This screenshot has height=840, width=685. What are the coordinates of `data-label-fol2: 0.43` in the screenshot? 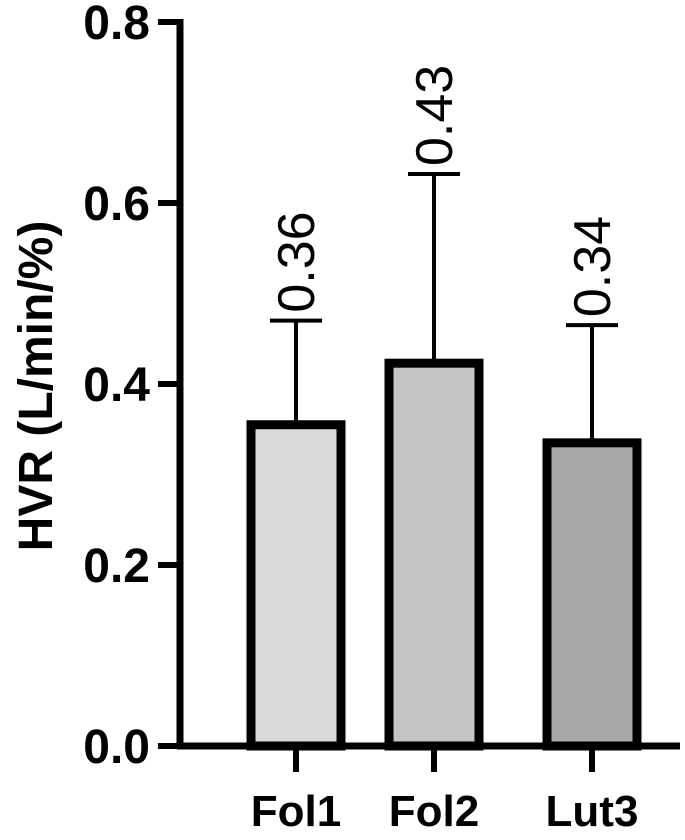 It's located at (435, 115).